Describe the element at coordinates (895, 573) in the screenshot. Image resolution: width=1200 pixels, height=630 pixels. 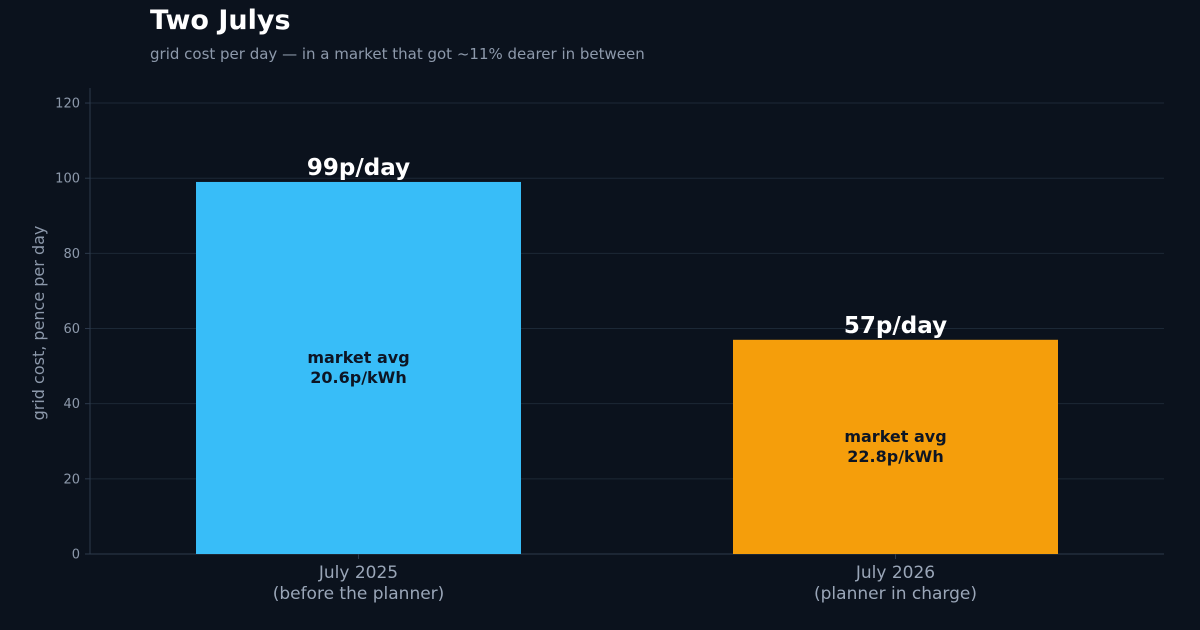
I see `x-tick-label: July 2026` at that location.